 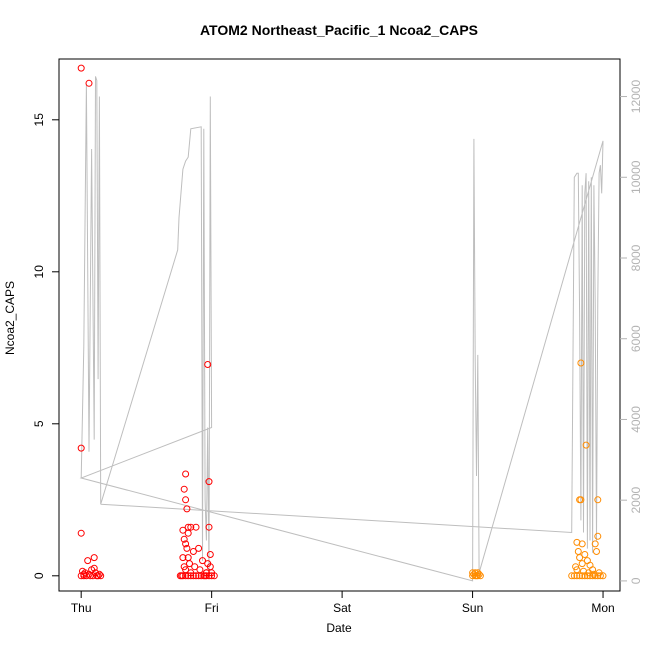 I want to click on x-axis: Thu Fri Sat Sun Mon, so click(x=343, y=603).